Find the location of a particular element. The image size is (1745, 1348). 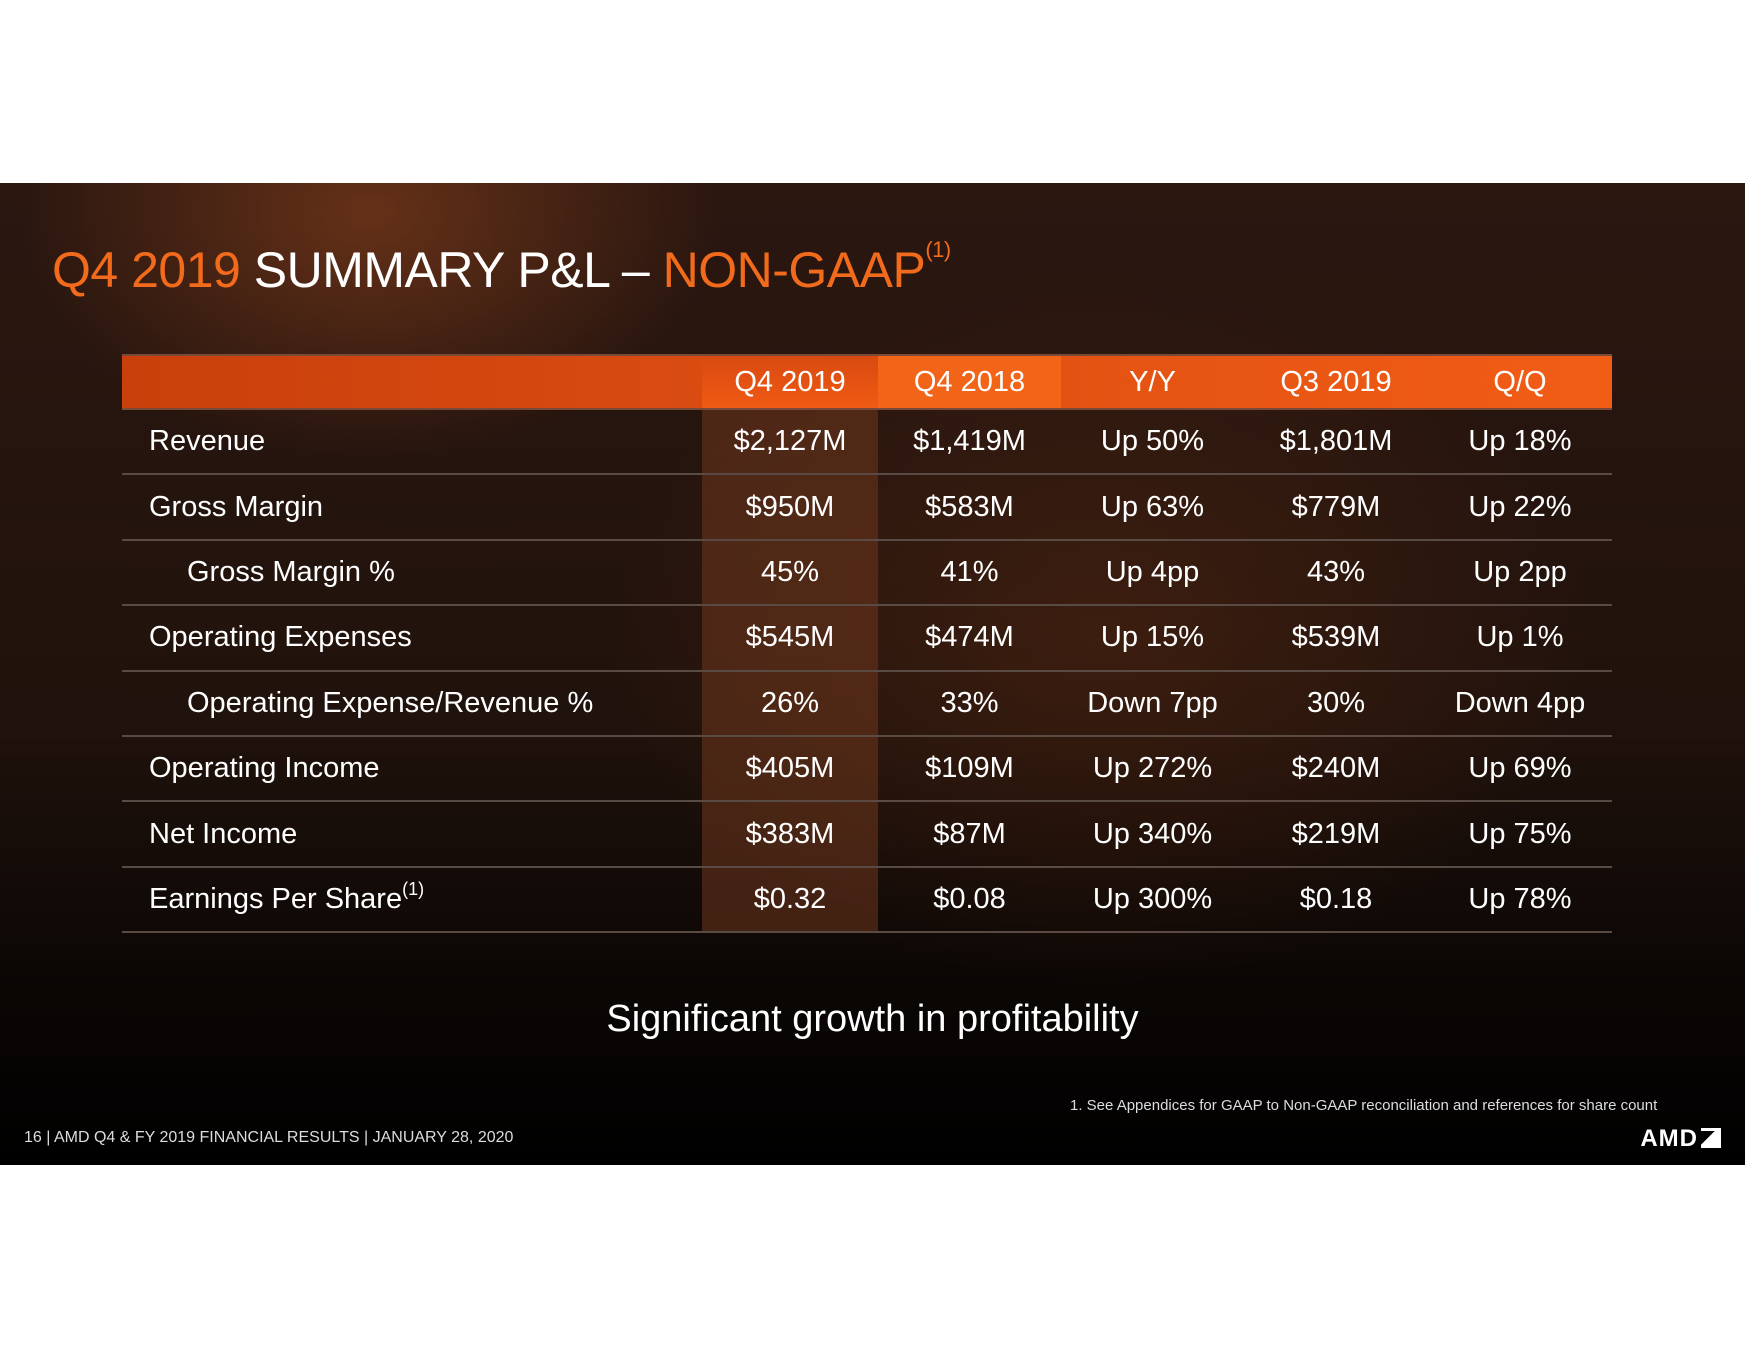

amd-logo: AMD is located at coordinates (1680, 1139).